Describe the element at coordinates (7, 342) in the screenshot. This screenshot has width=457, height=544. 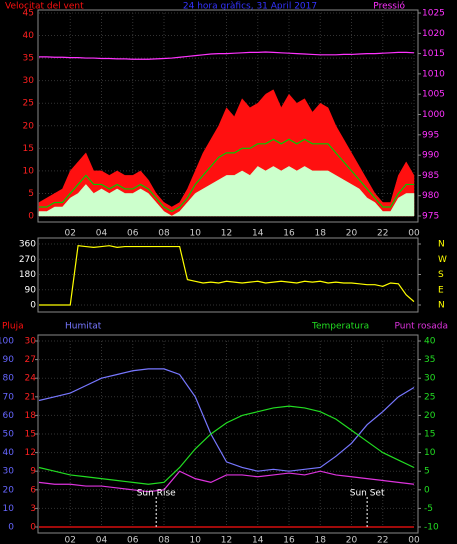
I see `y-tick-label: 100` at that location.